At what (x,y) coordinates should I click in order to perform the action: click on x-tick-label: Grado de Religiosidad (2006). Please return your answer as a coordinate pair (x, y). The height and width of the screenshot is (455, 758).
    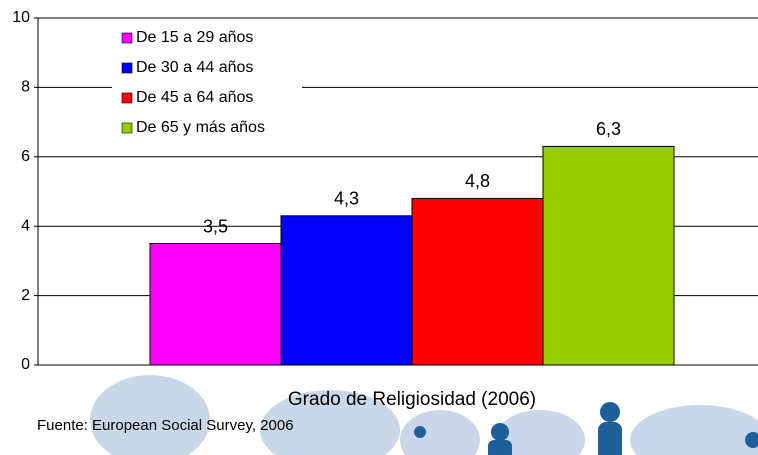
    Looking at the image, I should click on (412, 399).